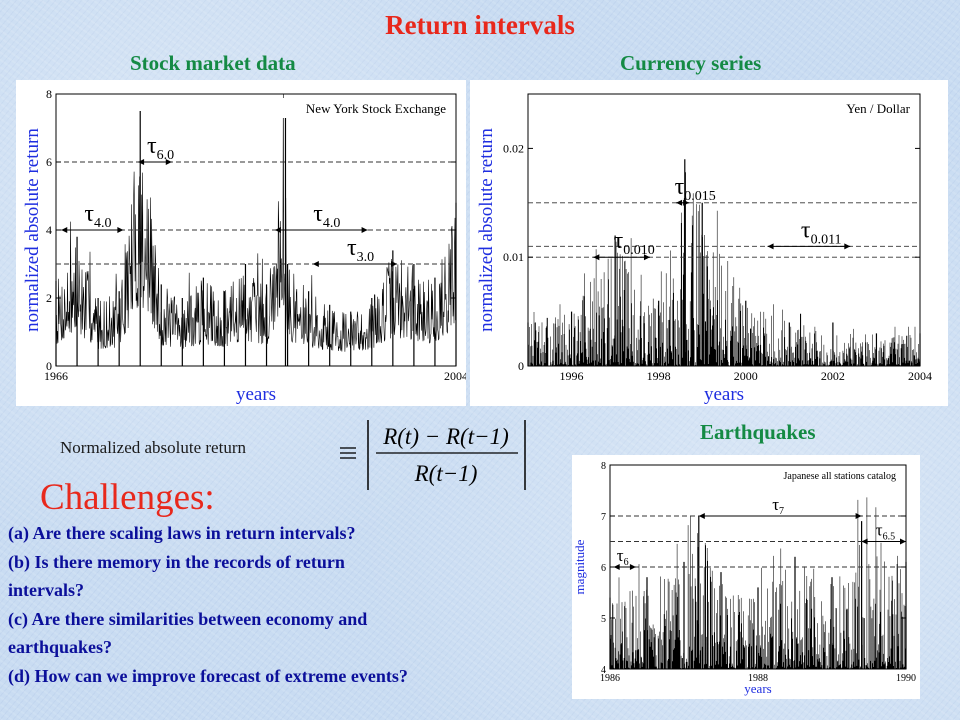 The height and width of the screenshot is (720, 960). I want to click on inset-label: Japanese all stations catalog, so click(840, 476).